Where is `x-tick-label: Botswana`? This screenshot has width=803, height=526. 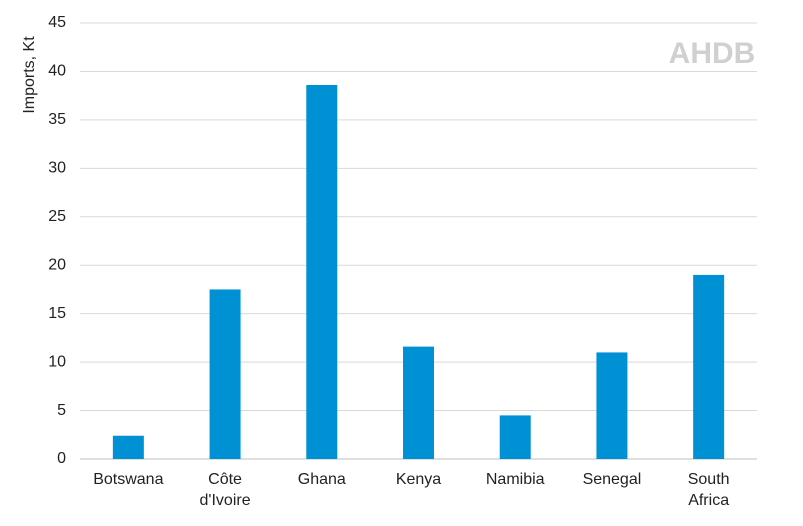
x-tick-label: Botswana is located at coordinates (128, 479).